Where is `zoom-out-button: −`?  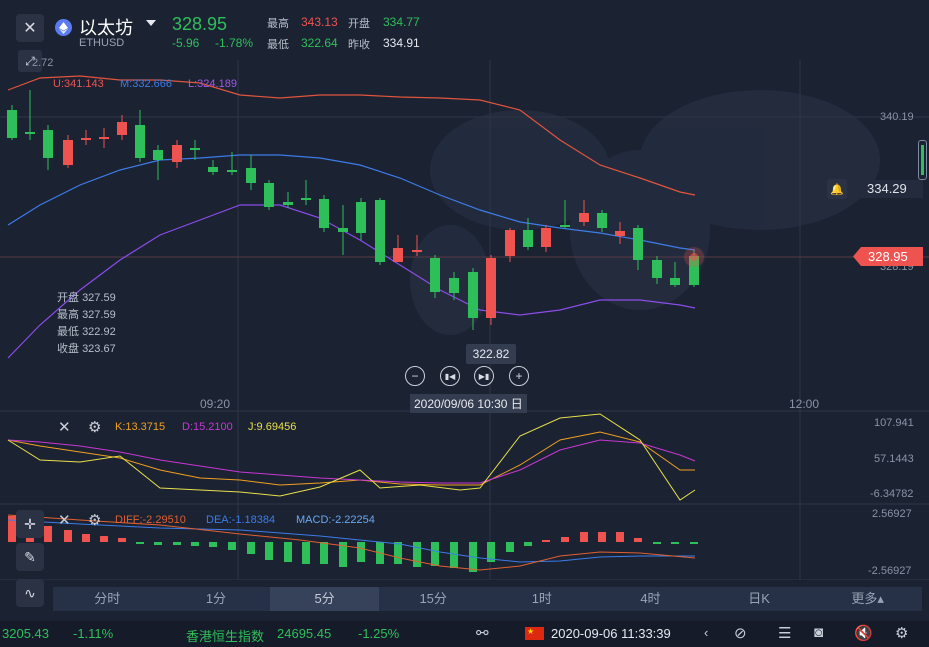 zoom-out-button: − is located at coordinates (415, 376).